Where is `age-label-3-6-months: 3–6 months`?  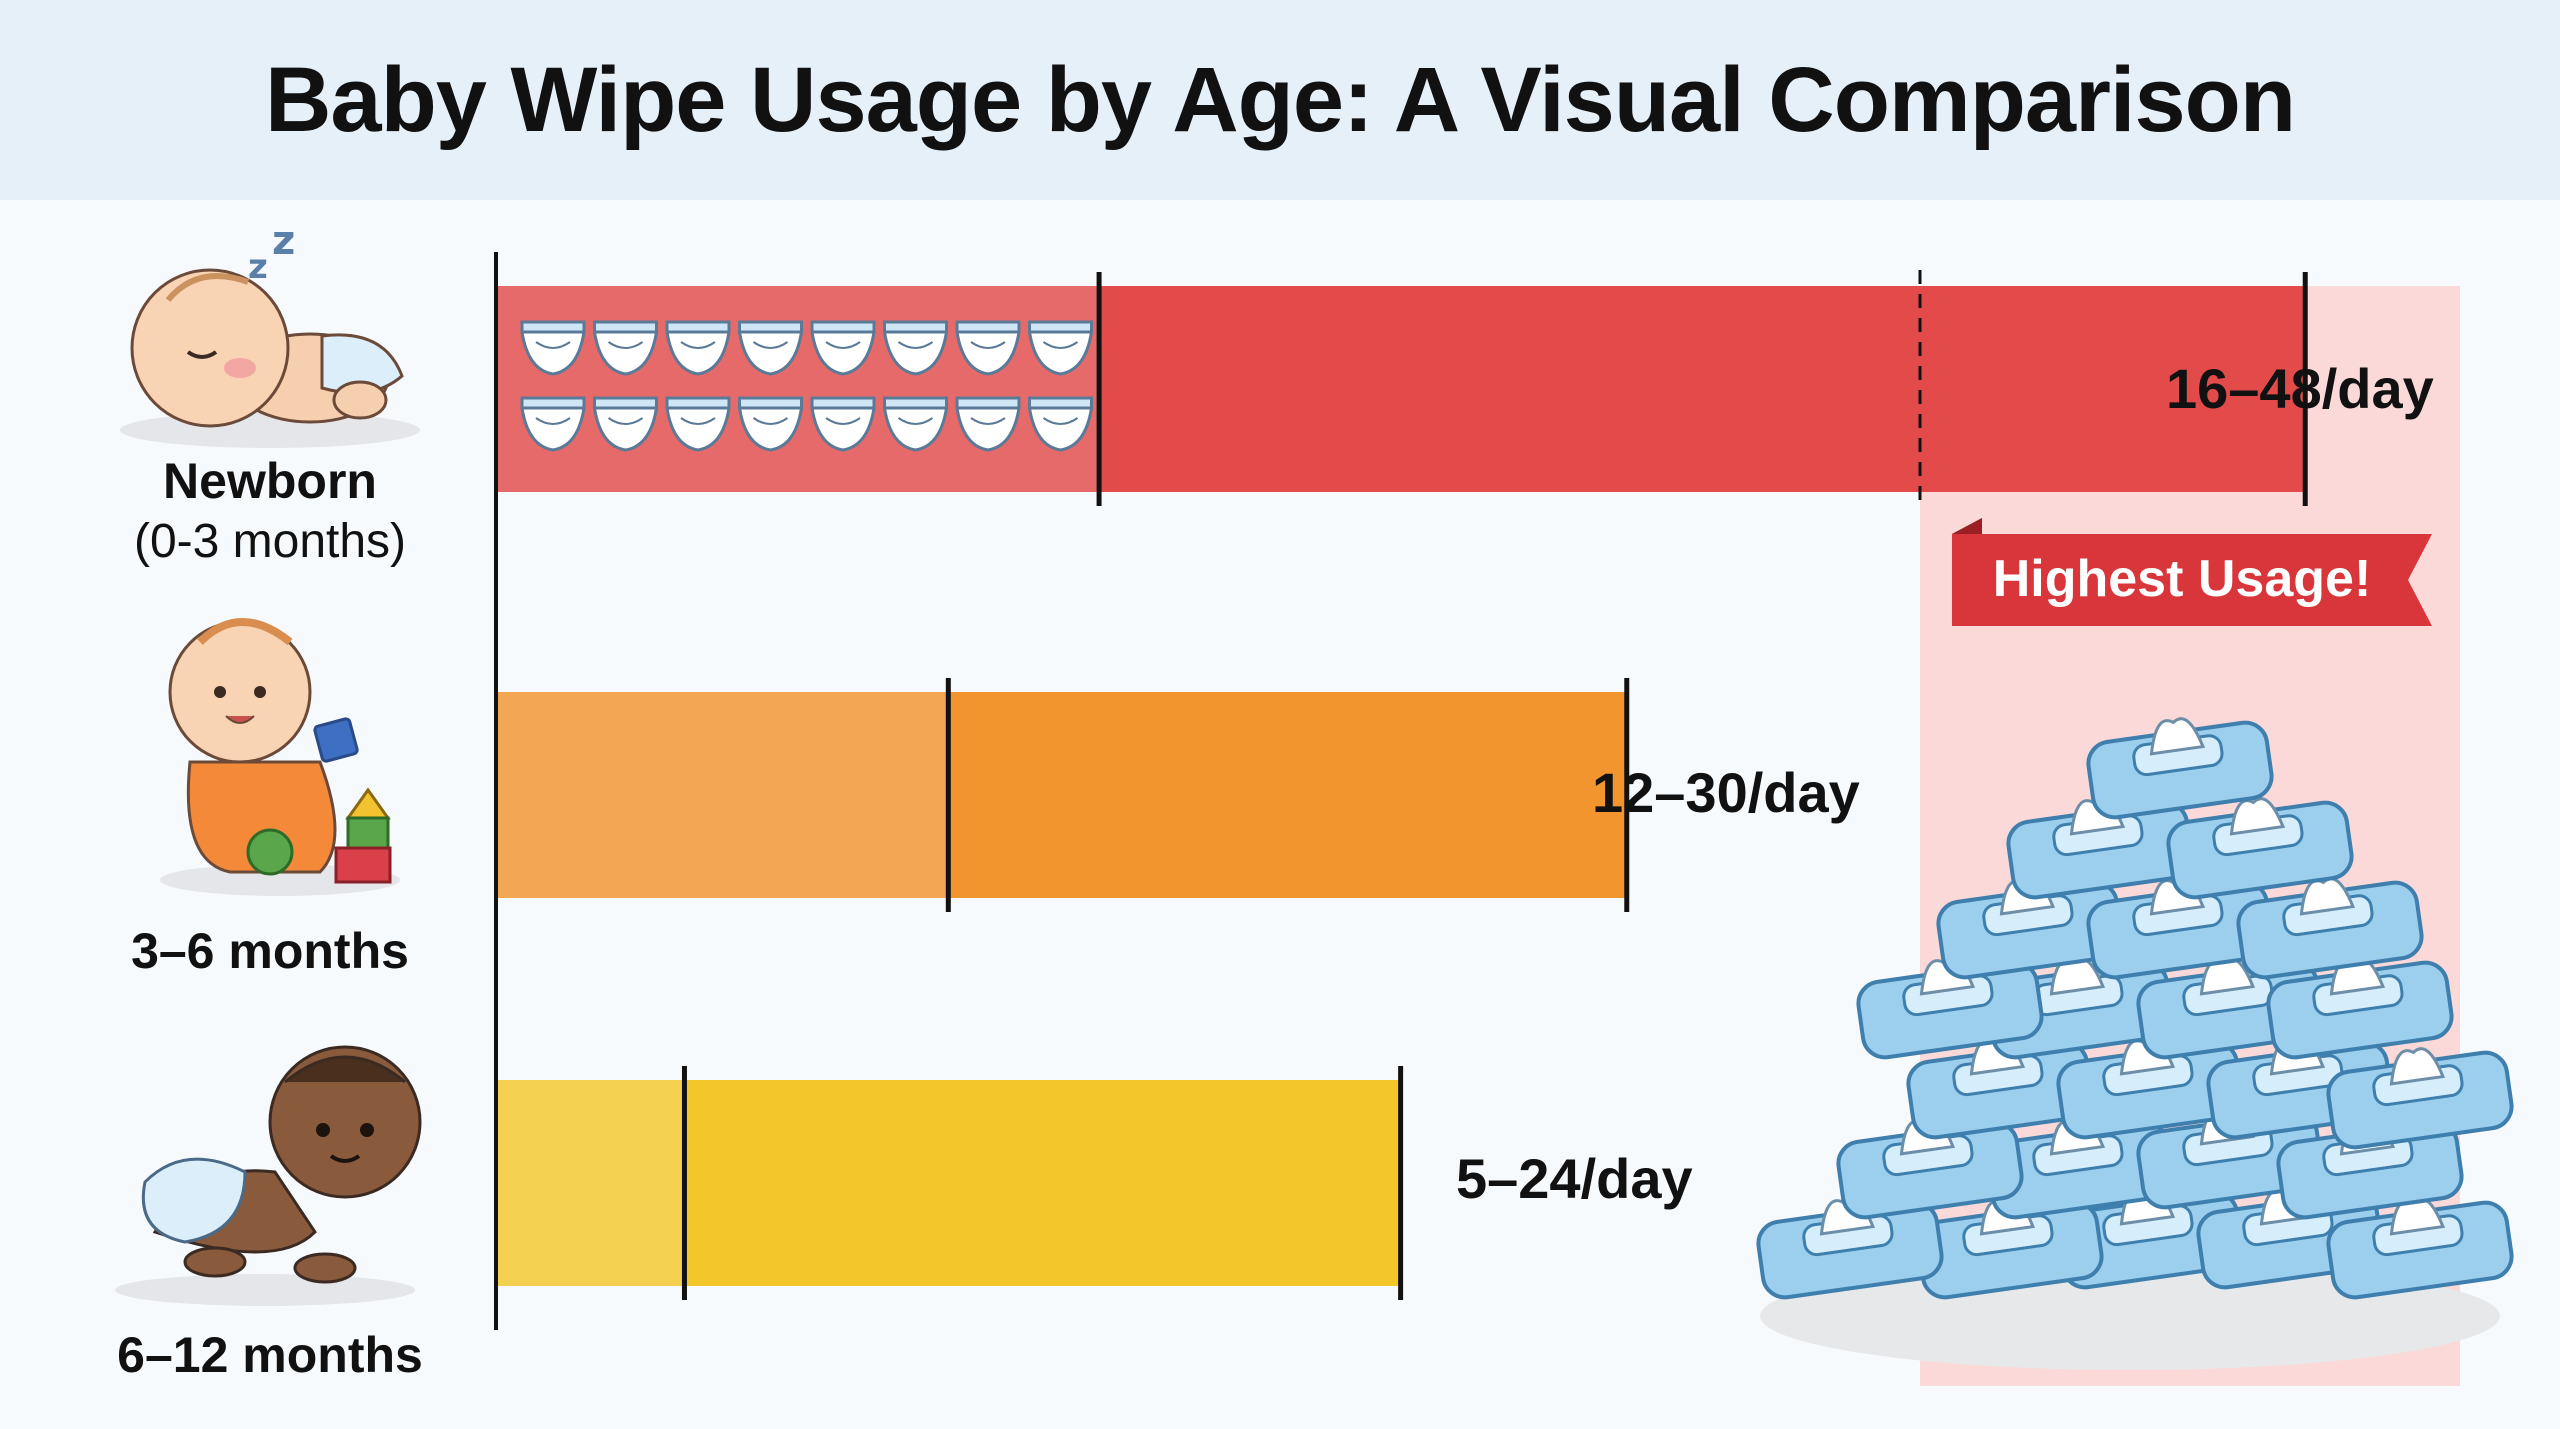 age-label-3-6-months: 3–6 months is located at coordinates (270, 951).